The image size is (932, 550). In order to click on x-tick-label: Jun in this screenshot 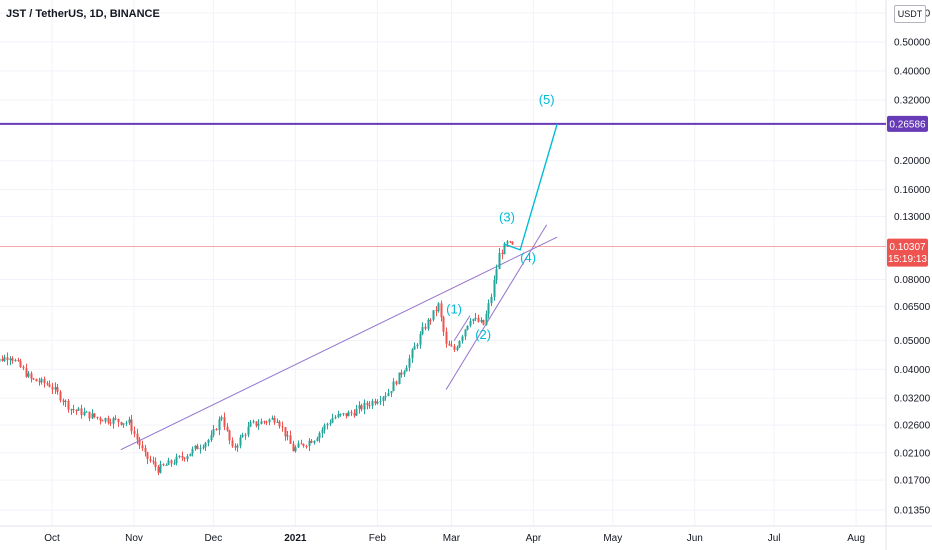, I will do `click(695, 538)`.